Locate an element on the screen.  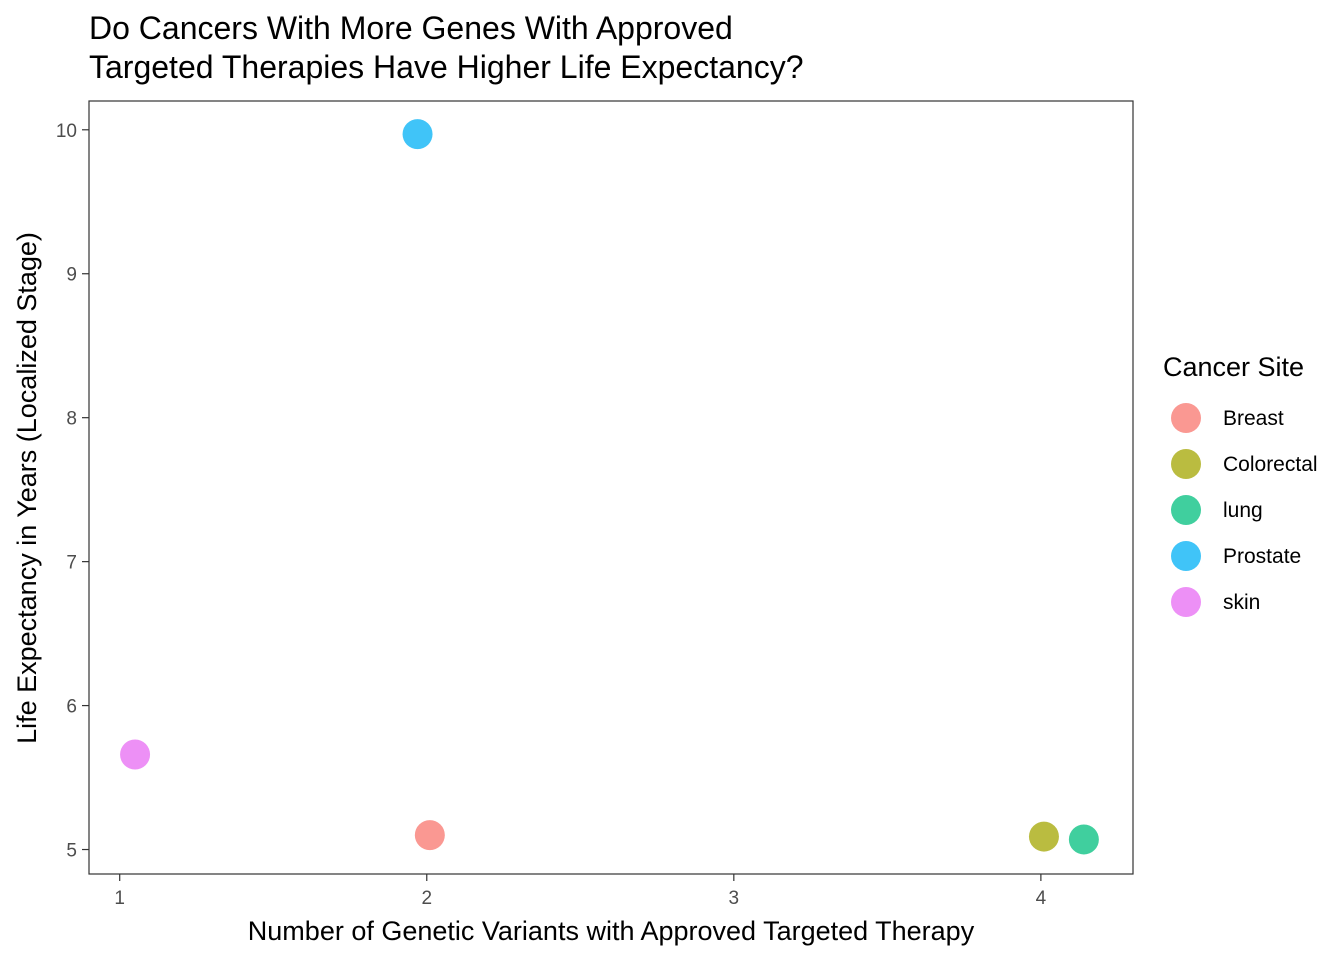
data-point-lung is located at coordinates (1083, 839).